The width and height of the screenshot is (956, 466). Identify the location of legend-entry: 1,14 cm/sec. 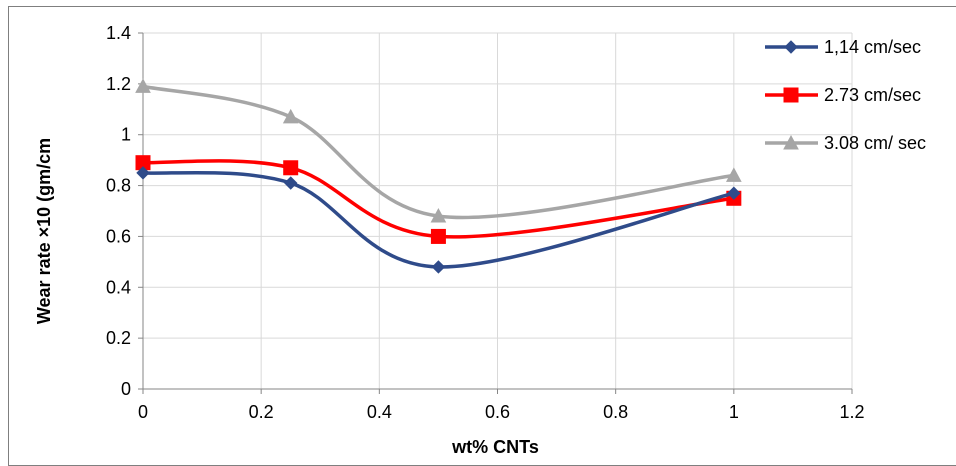
(843, 47).